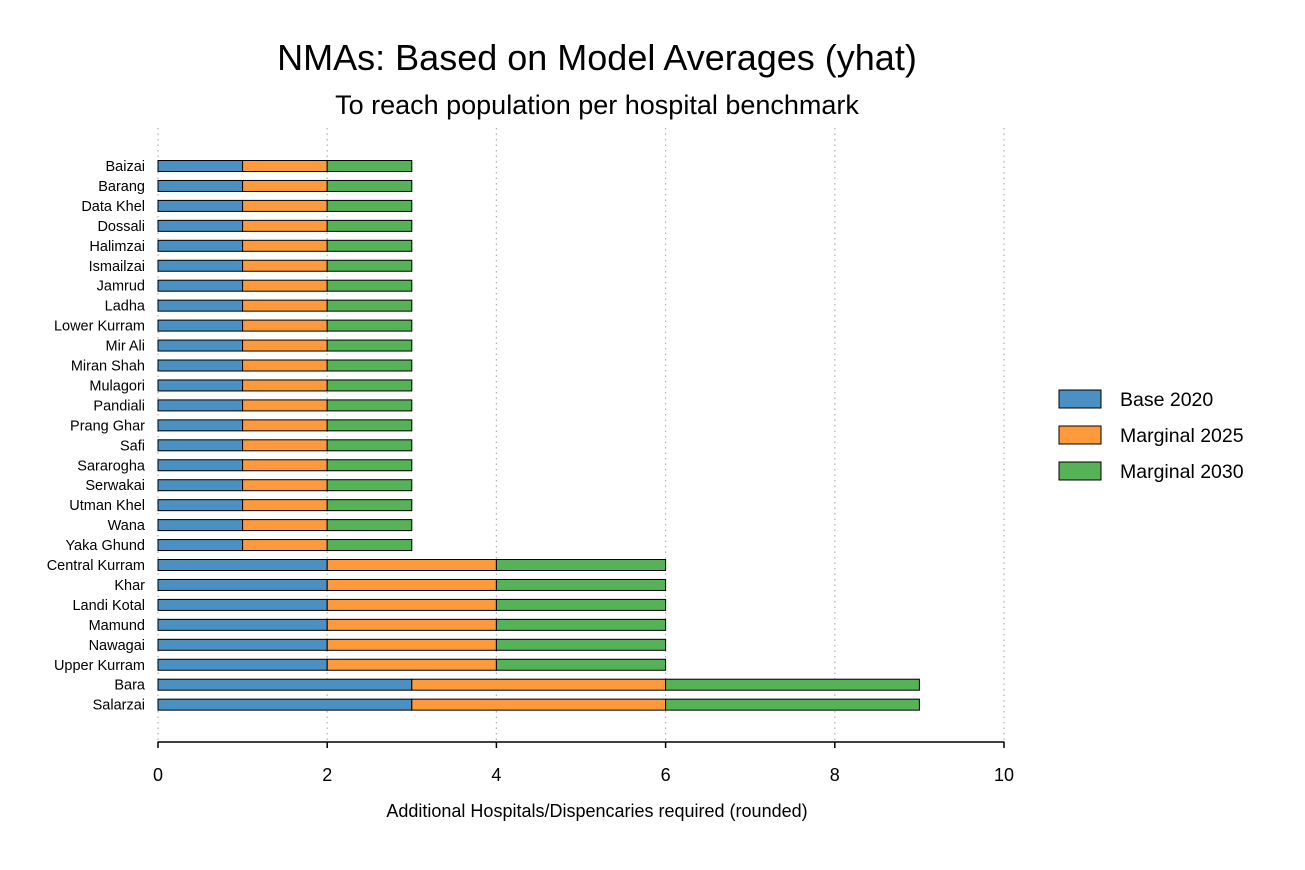  What do you see at coordinates (117, 646) in the screenshot?
I see `category-label: Nawagai` at bounding box center [117, 646].